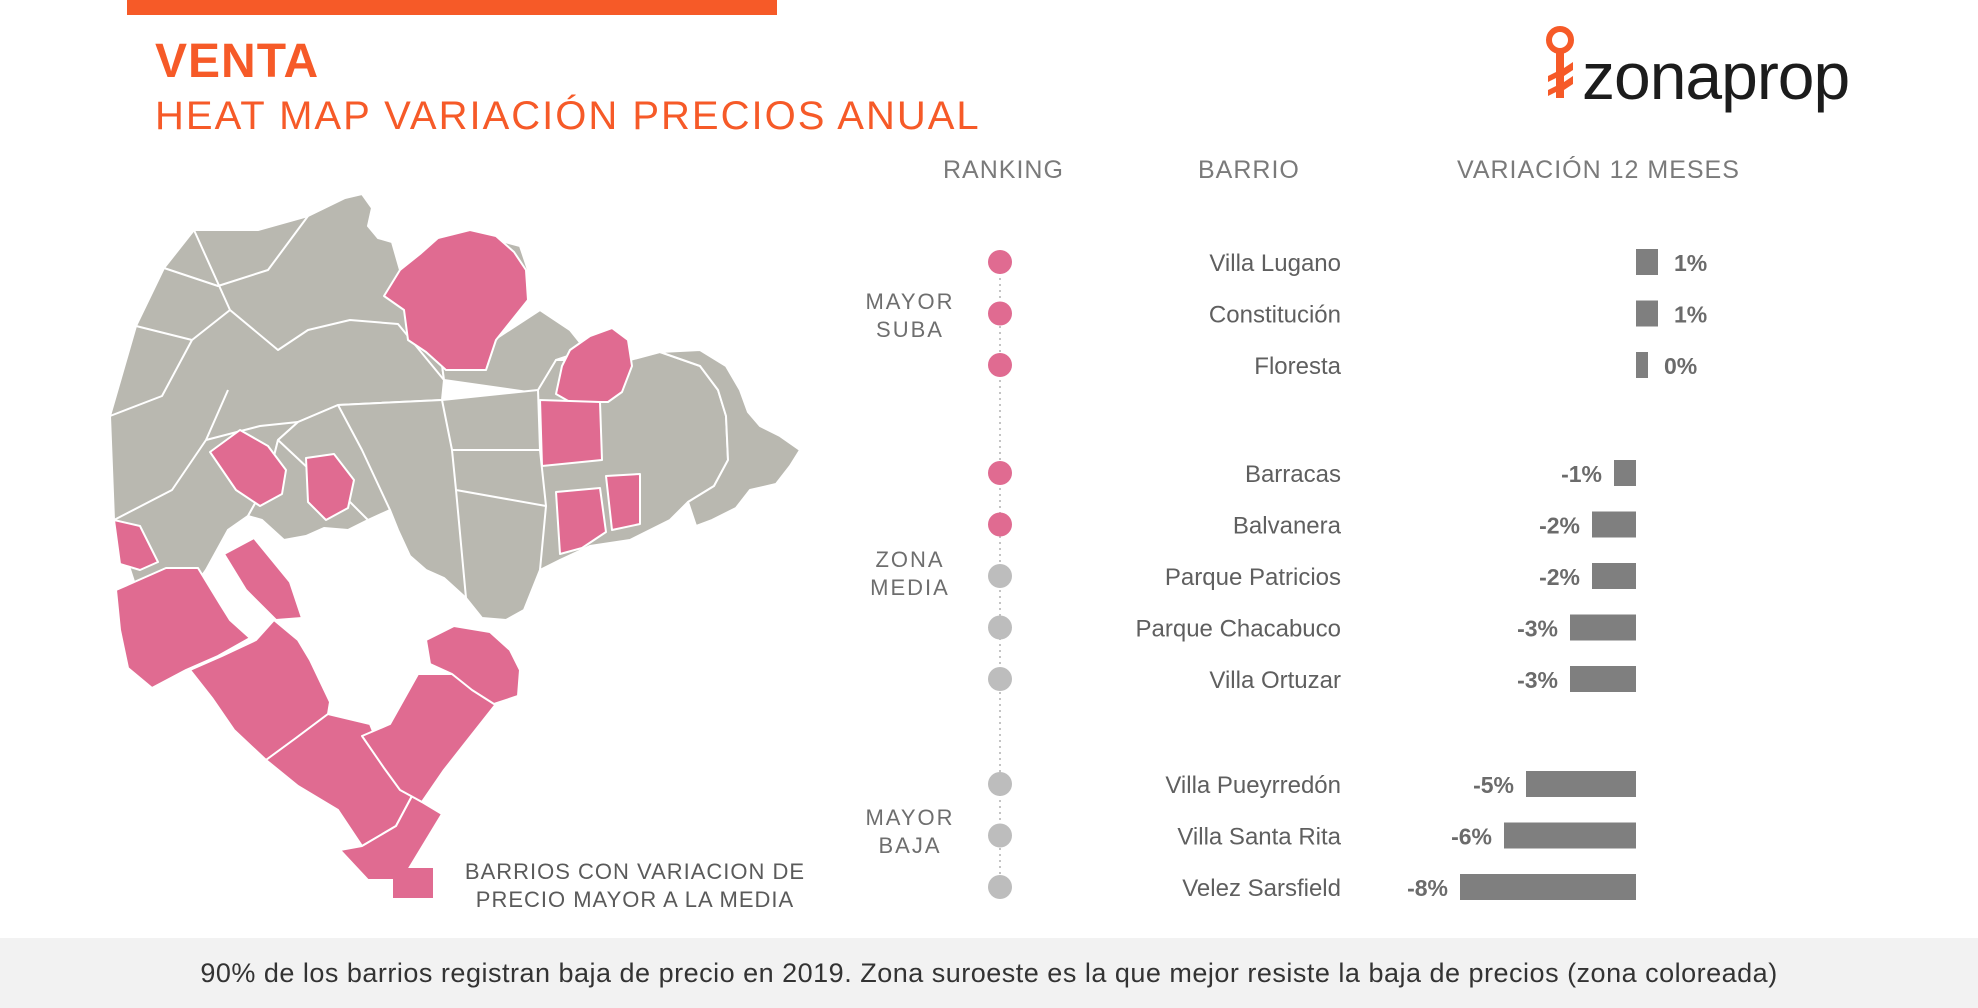  Describe the element at coordinates (1275, 263) in the screenshot. I see `barrio-label: Villa Lugano` at that location.